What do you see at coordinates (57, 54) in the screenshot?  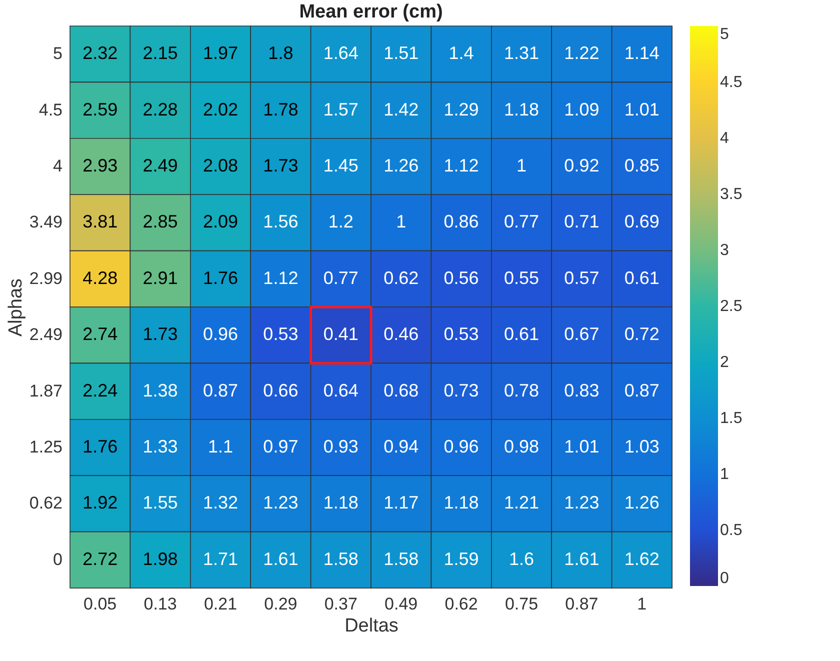 I see `y-tick-label: 5` at bounding box center [57, 54].